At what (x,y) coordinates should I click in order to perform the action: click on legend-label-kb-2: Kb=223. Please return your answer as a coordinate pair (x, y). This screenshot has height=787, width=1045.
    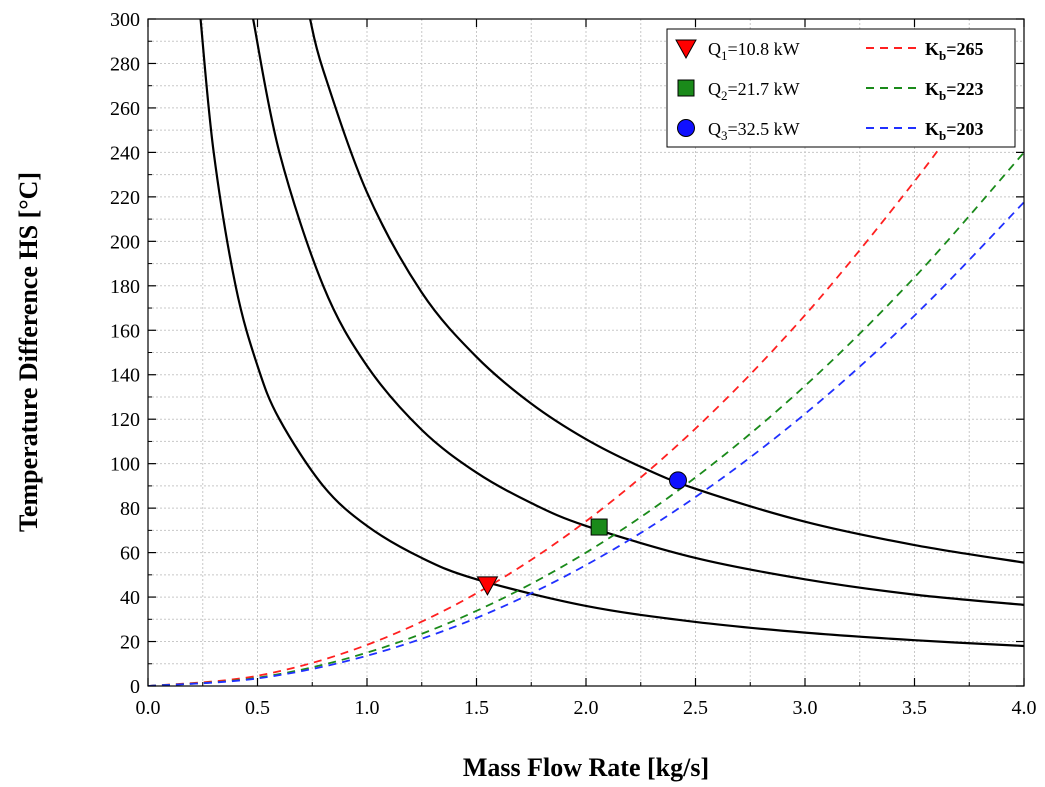
    Looking at the image, I should click on (954, 91).